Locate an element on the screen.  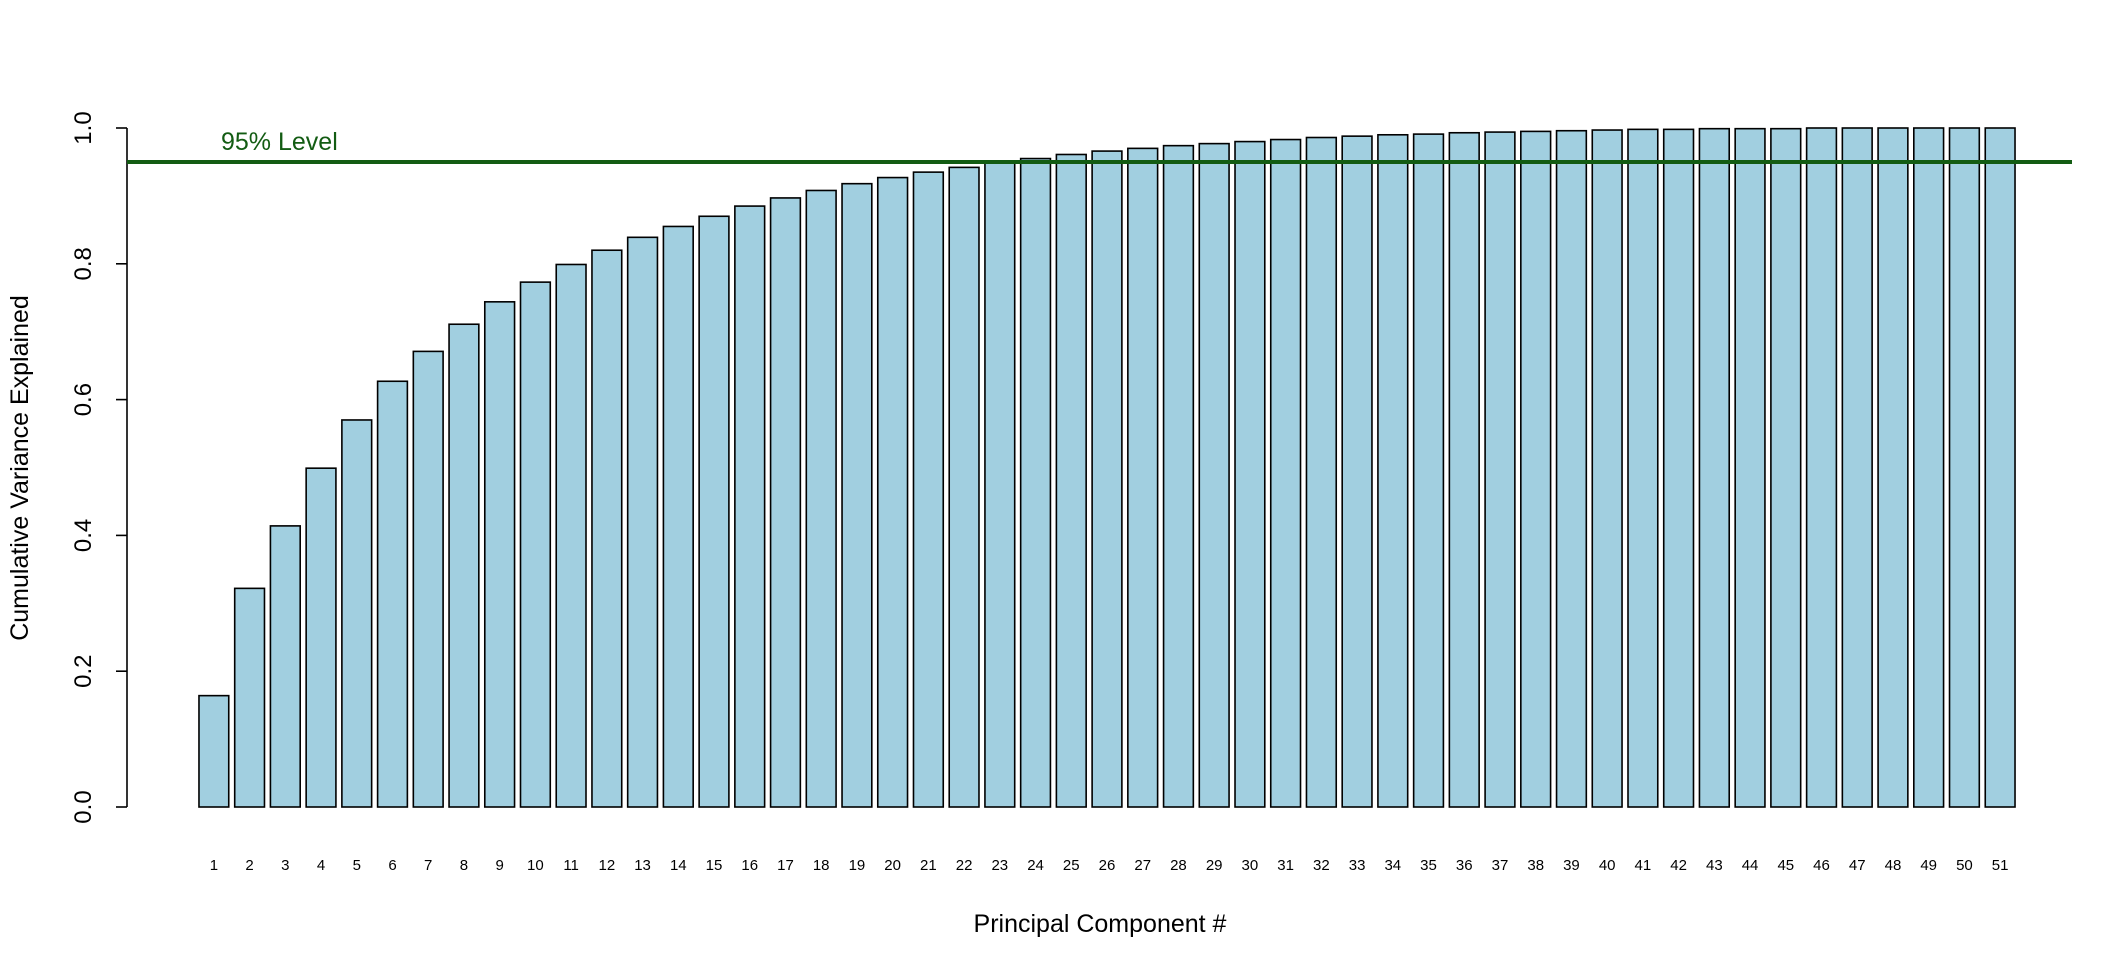
x-category-label: 22 is located at coordinates (964, 865).